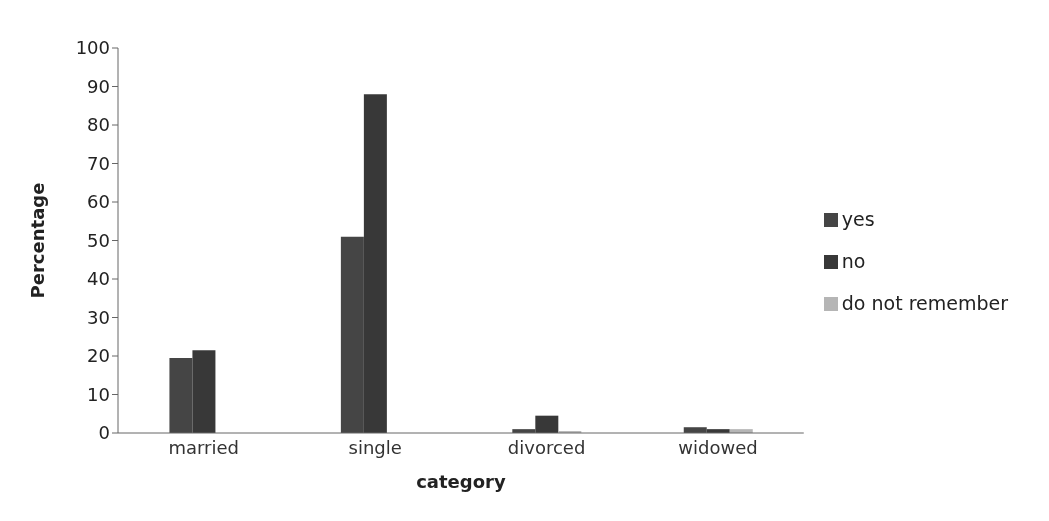 Image resolution: width=1049 pixels, height=521 pixels. What do you see at coordinates (546, 447) in the screenshot?
I see `x-tick-label: divorced` at bounding box center [546, 447].